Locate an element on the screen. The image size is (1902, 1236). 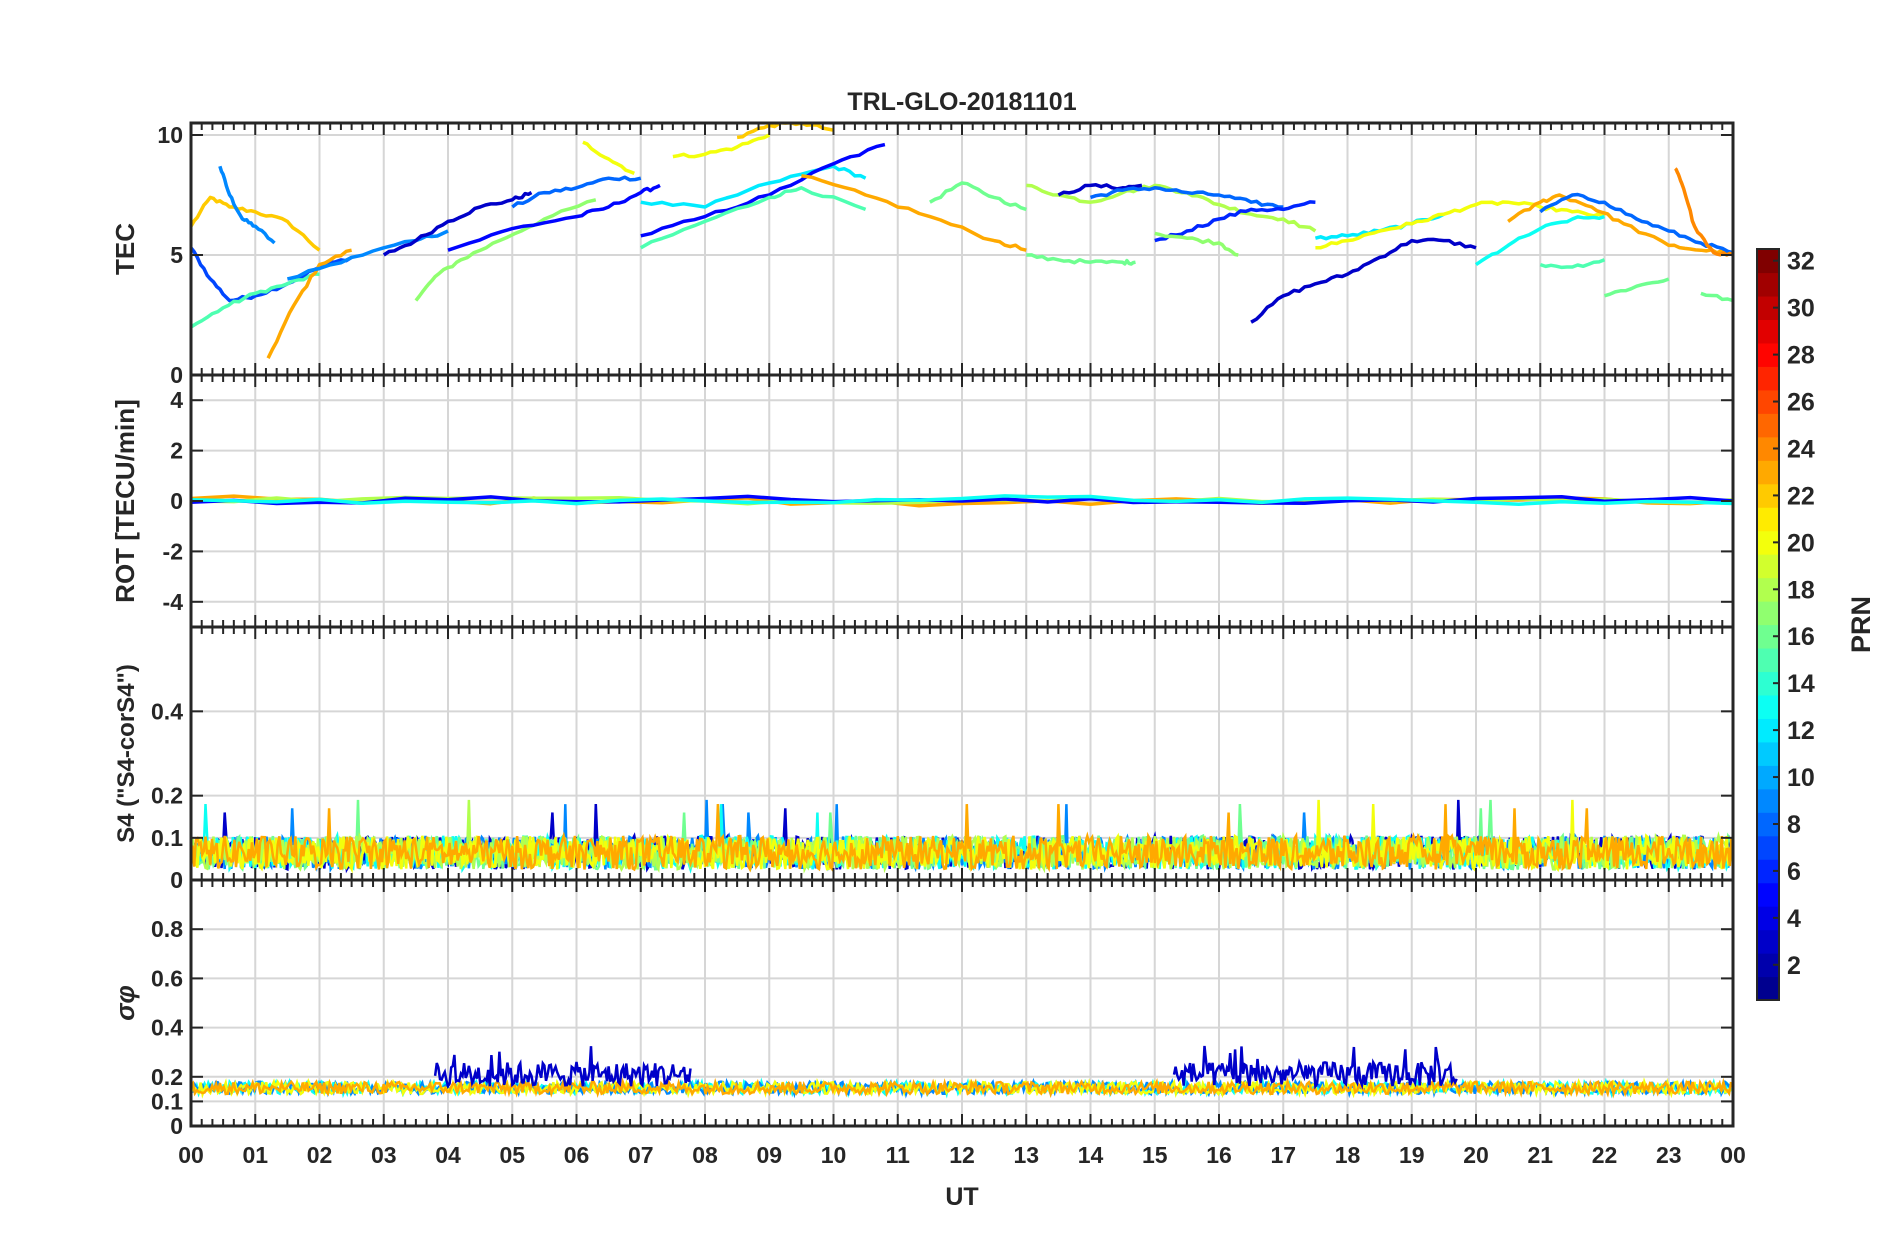
y-axis-label-tec: TEC is located at coordinates (125, 249).